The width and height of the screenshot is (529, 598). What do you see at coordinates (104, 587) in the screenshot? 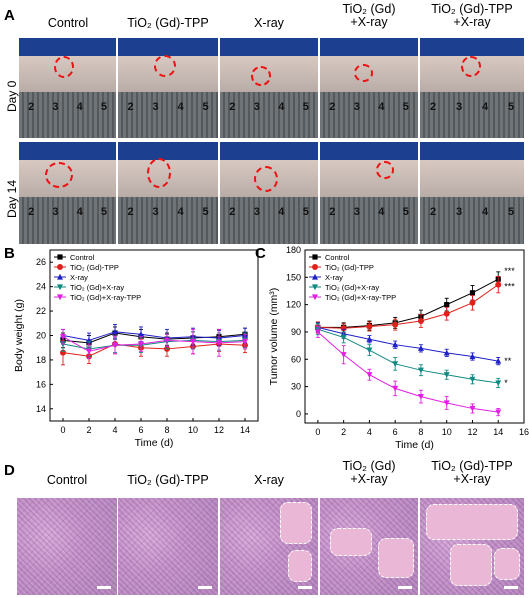
I see `scale-bar` at bounding box center [104, 587].